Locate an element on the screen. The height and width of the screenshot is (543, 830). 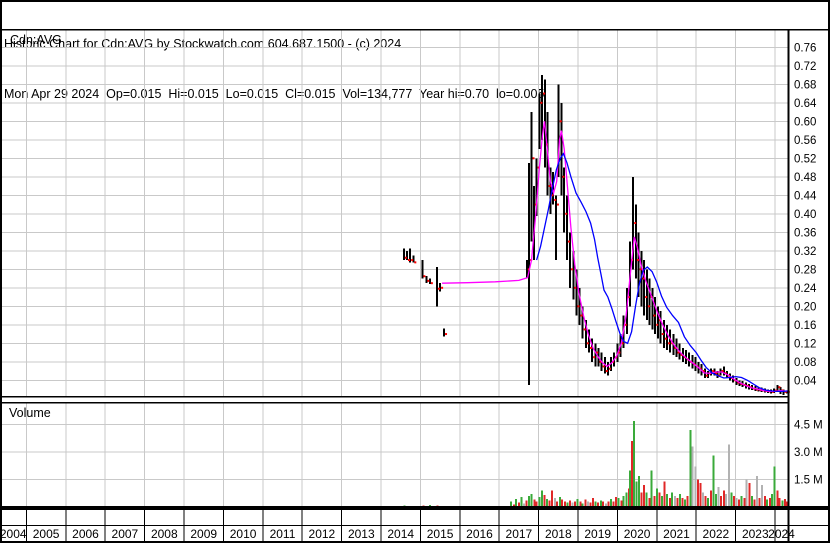
price-tick-label: 0.16 is located at coordinates (805, 326).